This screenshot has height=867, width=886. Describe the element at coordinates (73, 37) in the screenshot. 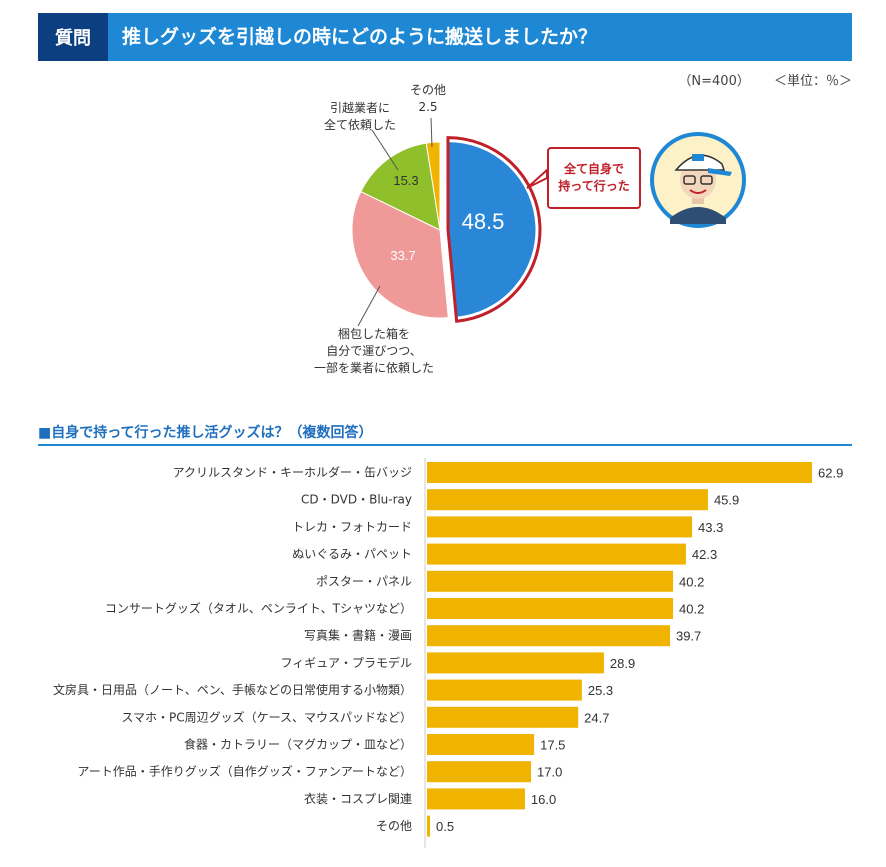

I see `question-tag: 質問` at that location.